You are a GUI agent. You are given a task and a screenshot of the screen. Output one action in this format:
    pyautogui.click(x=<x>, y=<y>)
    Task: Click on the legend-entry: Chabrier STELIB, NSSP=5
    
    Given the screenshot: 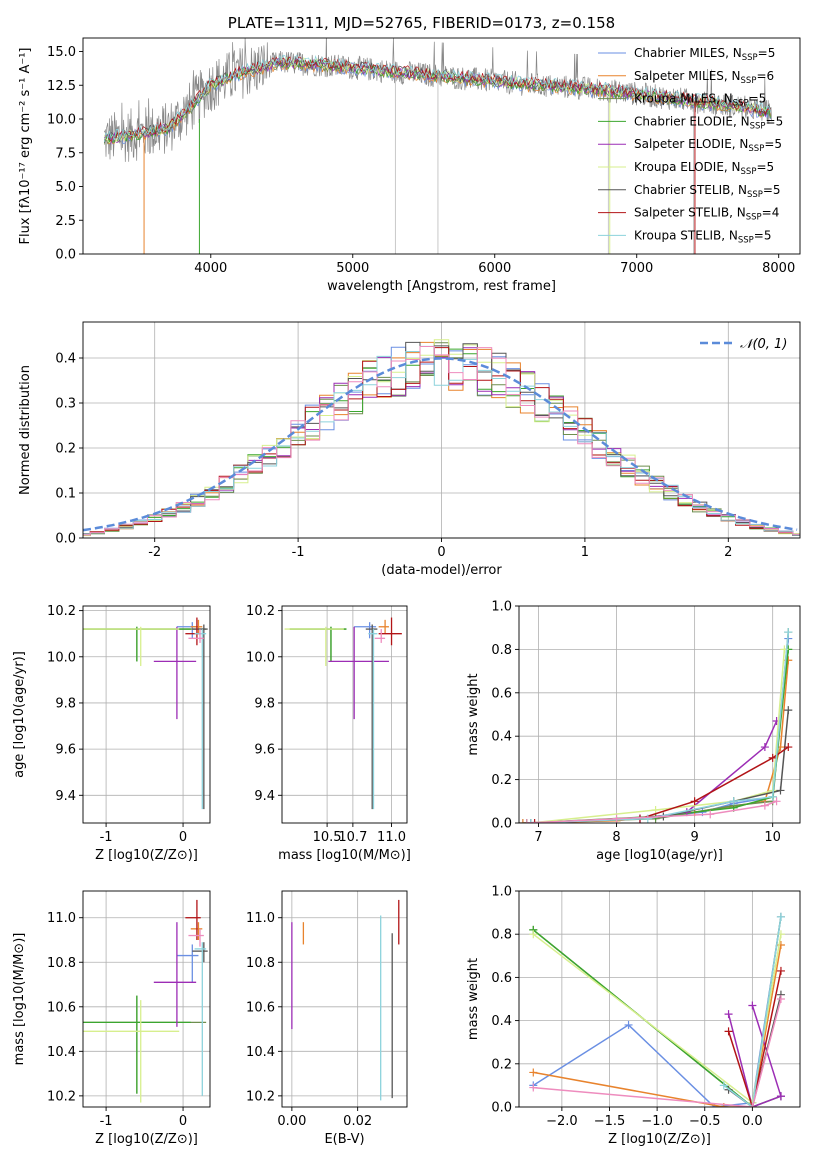 What is the action you would take?
    pyautogui.click(x=707, y=191)
    